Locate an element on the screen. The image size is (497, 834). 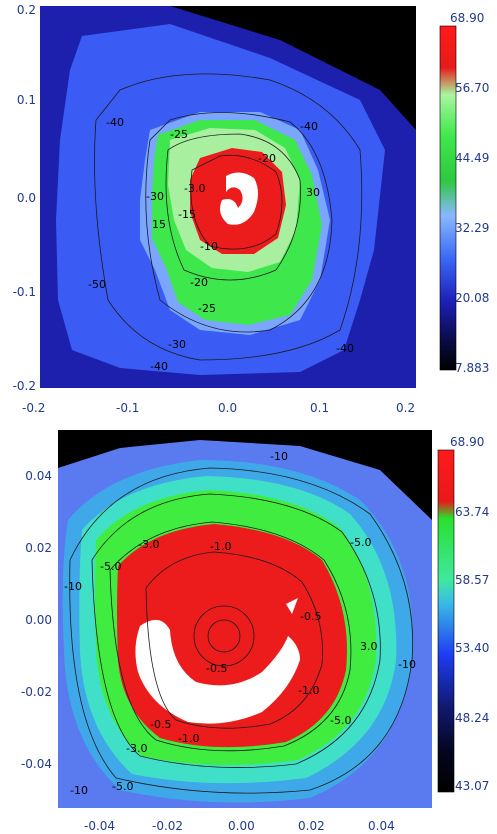
top-contour-label: -3.0 is located at coordinates (194, 188).